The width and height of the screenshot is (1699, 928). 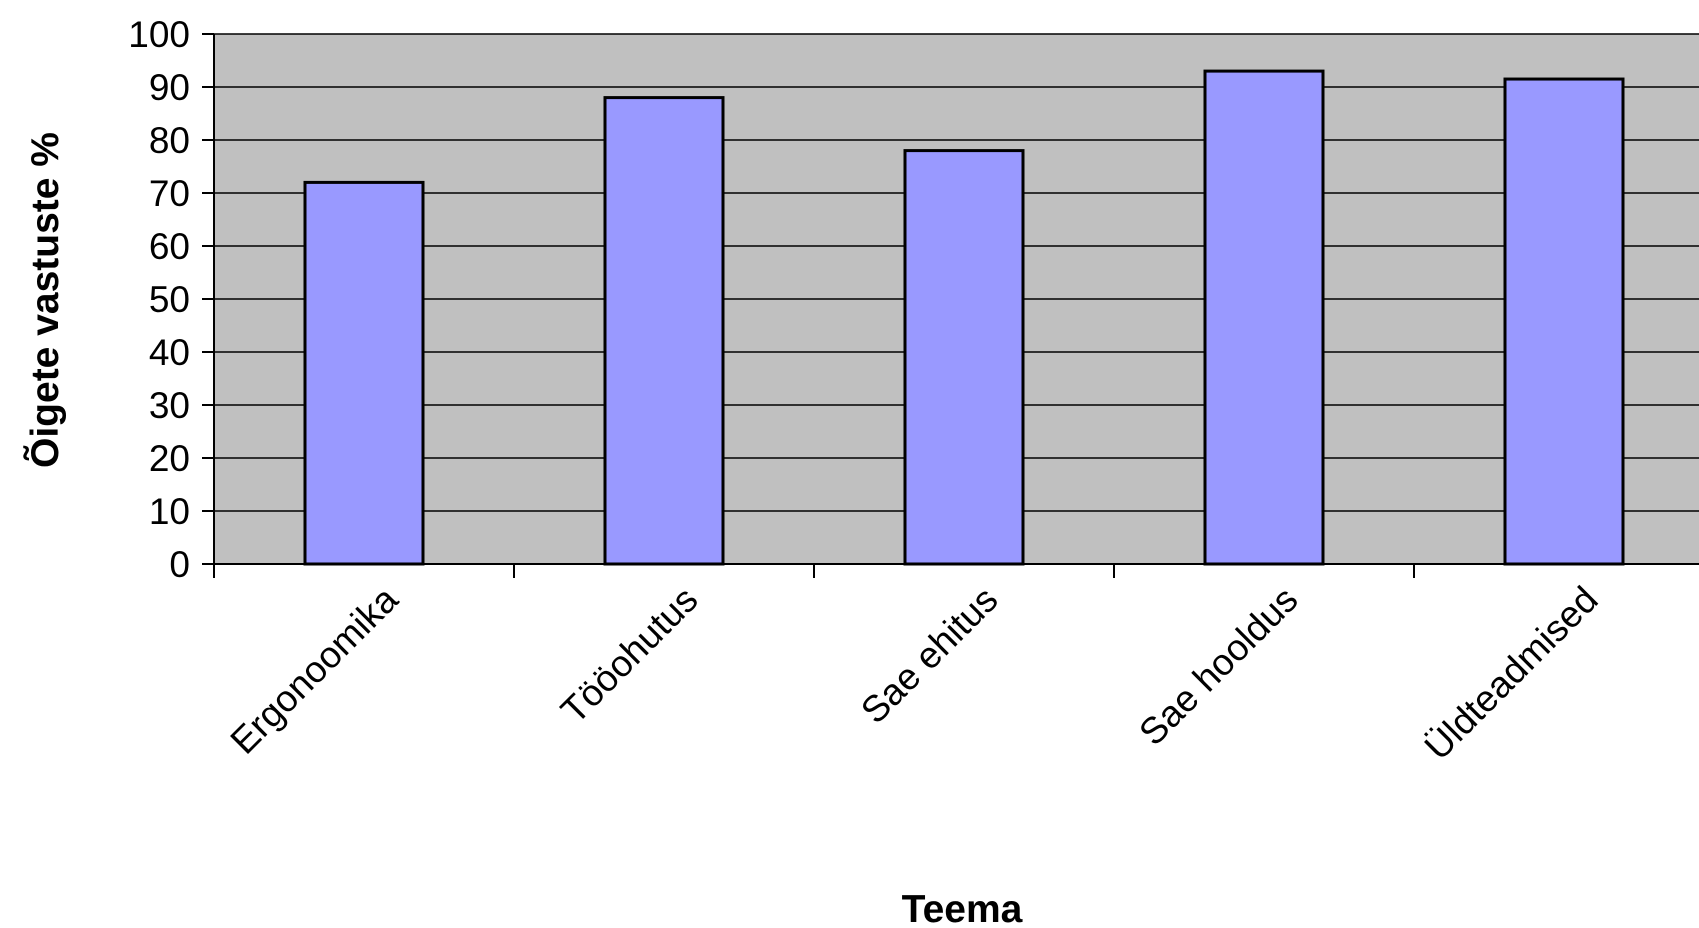 What do you see at coordinates (179, 564) in the screenshot?
I see `y-tick-label: 0` at bounding box center [179, 564].